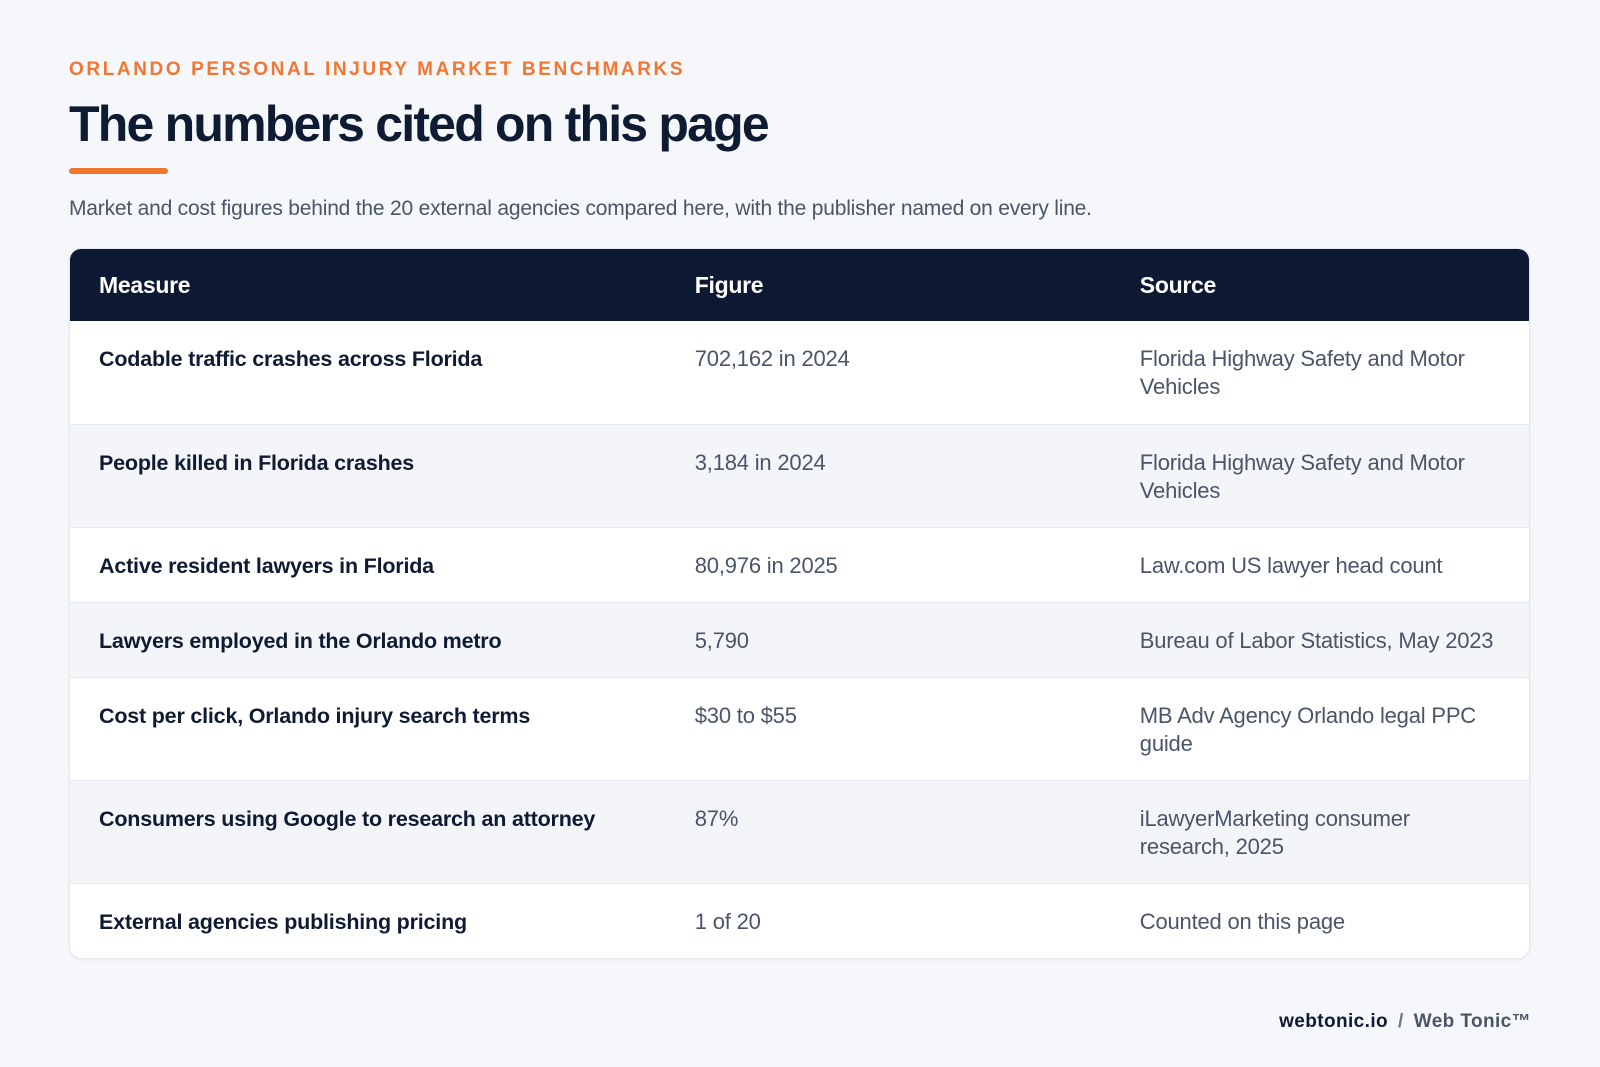  I want to click on cell-measure: Lawyers employed in the Orlando metro, so click(300, 641).